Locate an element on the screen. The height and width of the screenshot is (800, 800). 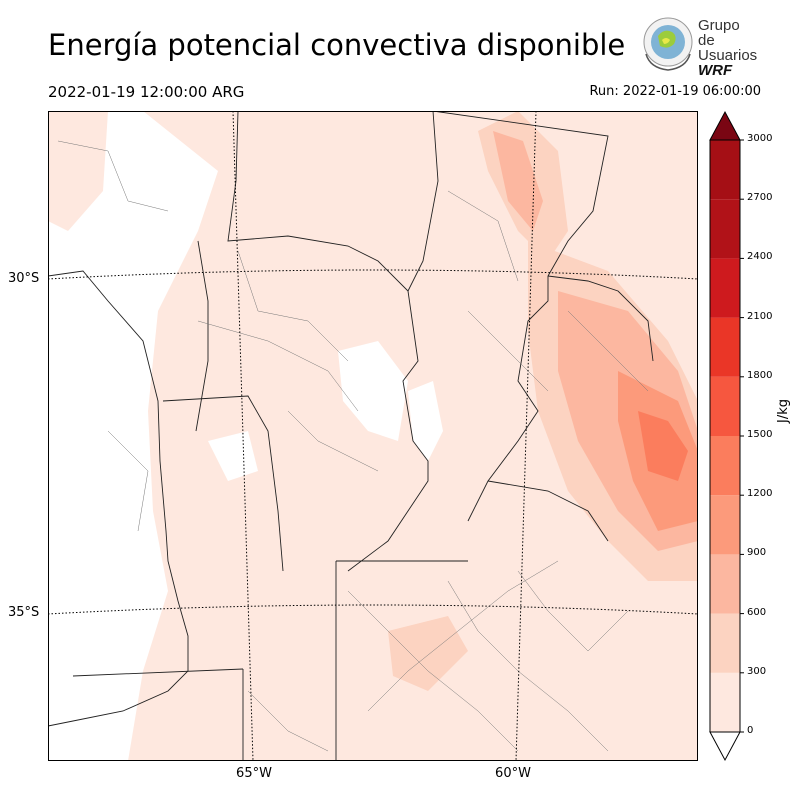
map-title: Energía potencial convectiva disponible is located at coordinates (337, 45).